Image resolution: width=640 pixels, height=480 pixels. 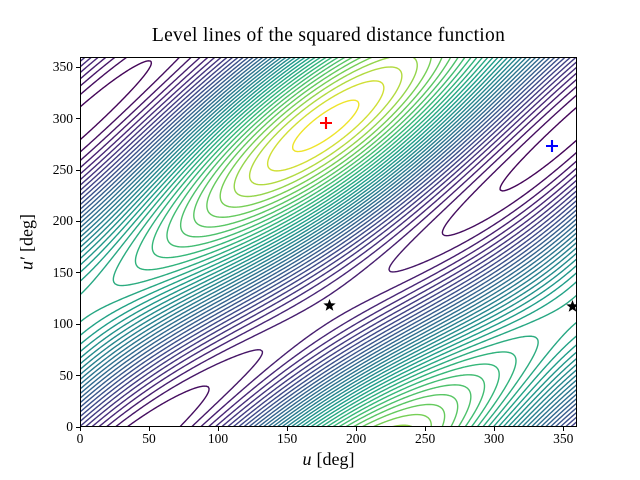 I want to click on x-tick-label: 0, so click(x=80, y=438).